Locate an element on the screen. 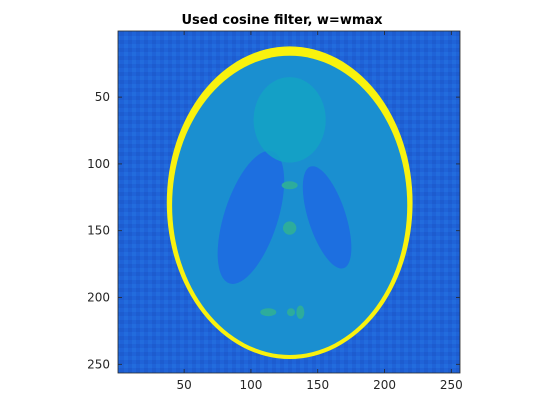 This screenshot has height=420, width=560. phantom-right-dark-ellipse is located at coordinates (327, 217).